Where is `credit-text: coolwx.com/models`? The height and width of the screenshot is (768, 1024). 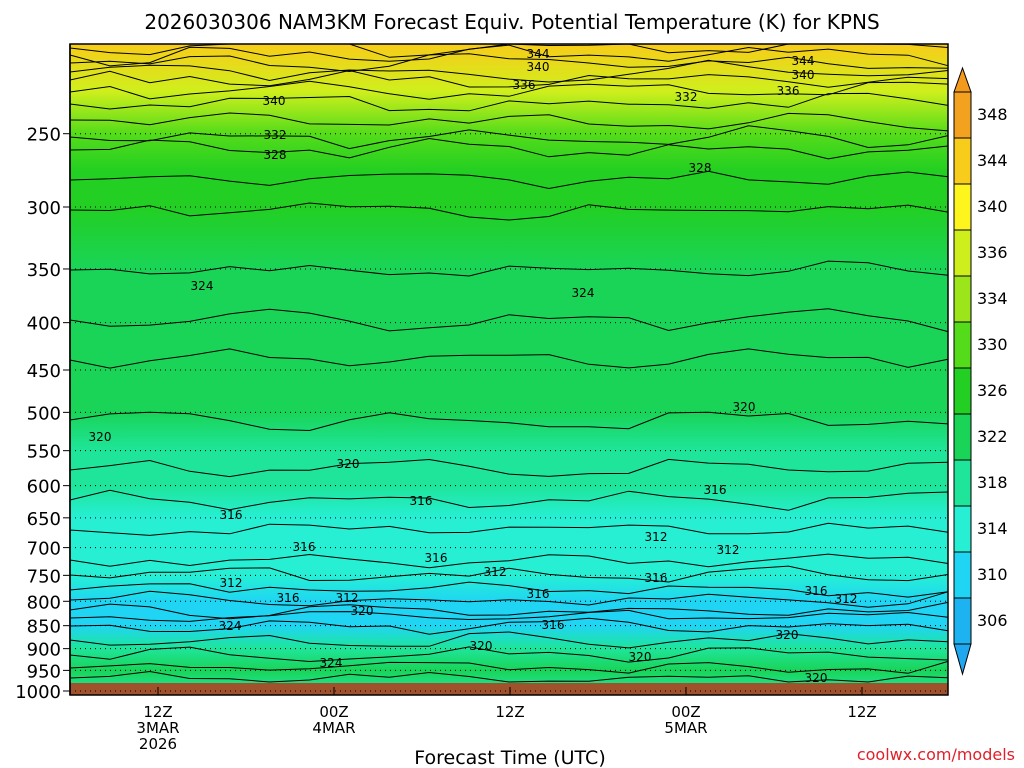 credit-text: coolwx.com/models is located at coordinates (936, 754).